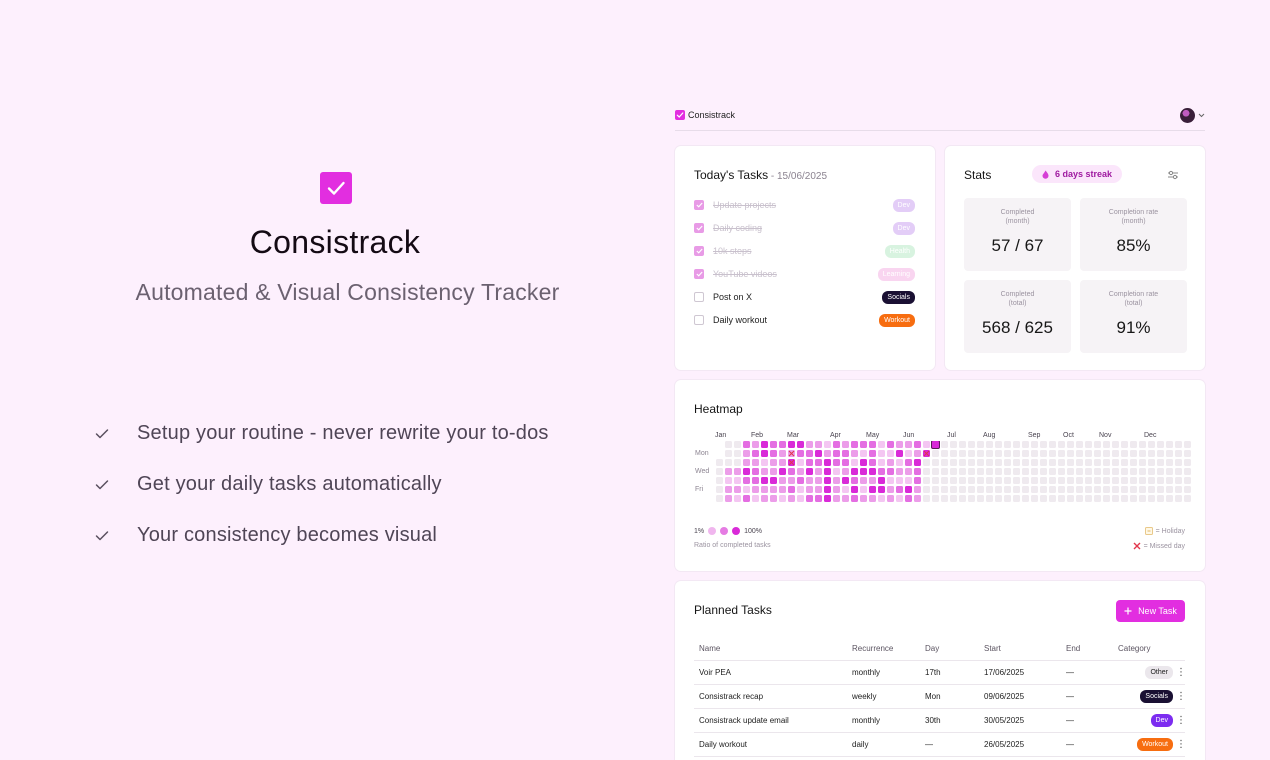 Image resolution: width=1270 pixels, height=760 pixels. I want to click on task-item: Post on X Socials, so click(804, 297).